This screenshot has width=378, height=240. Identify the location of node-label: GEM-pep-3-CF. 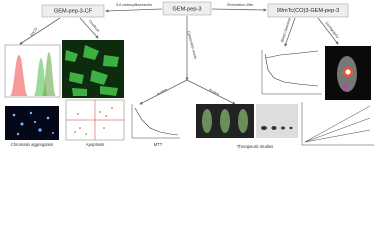
(73, 11).